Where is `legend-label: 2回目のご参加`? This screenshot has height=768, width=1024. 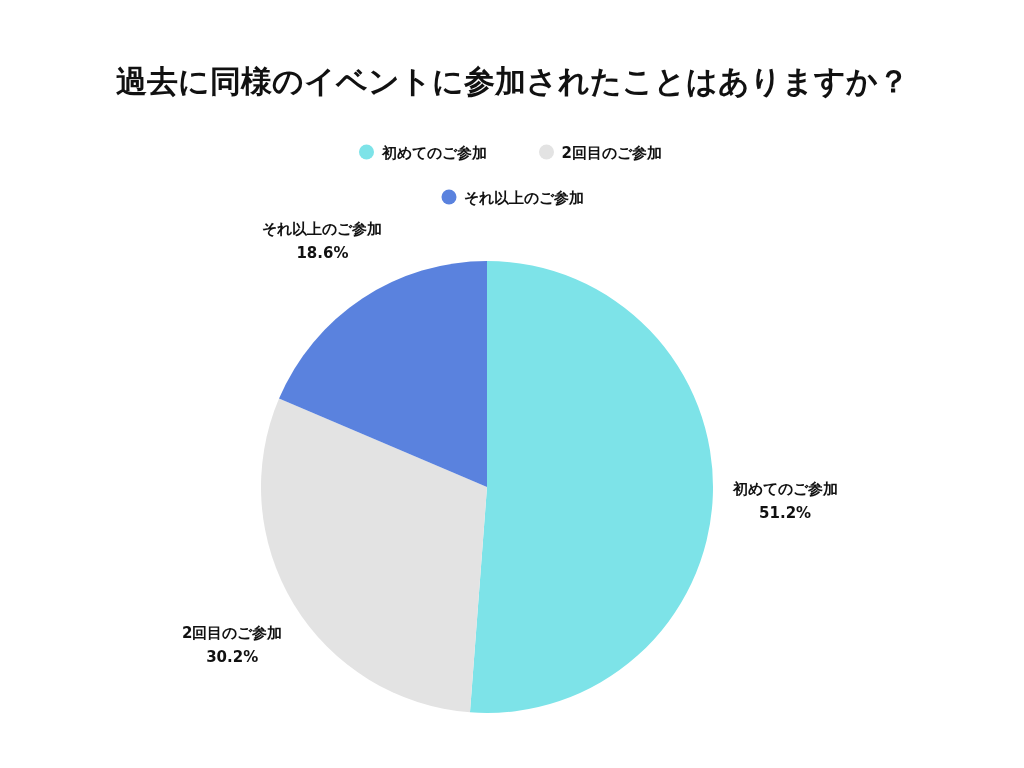 legend-label: 2回目のご参加 is located at coordinates (611, 152).